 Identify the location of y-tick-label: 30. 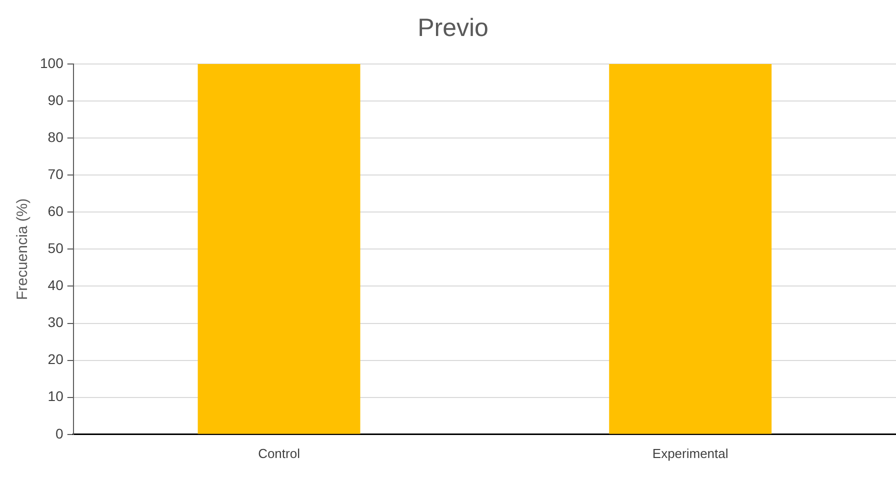
(56, 322).